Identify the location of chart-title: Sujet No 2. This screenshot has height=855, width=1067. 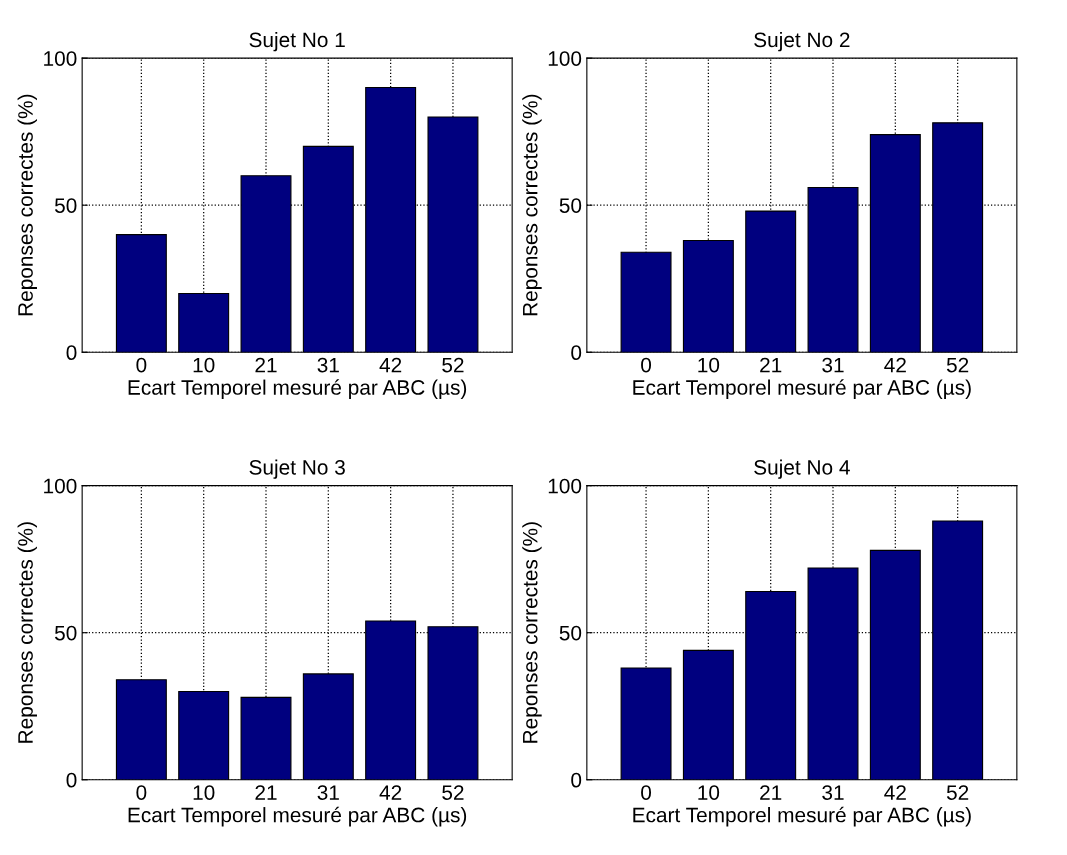
(802, 41).